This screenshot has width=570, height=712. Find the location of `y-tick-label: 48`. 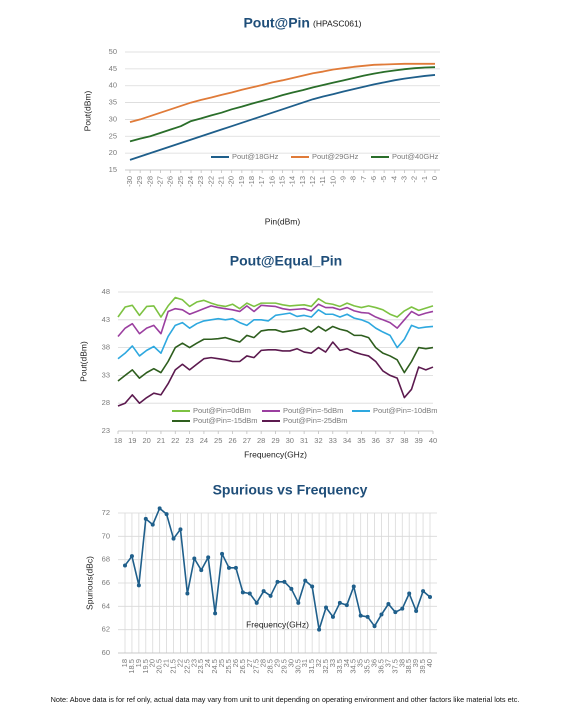

y-tick-label: 48 is located at coordinates (106, 291).